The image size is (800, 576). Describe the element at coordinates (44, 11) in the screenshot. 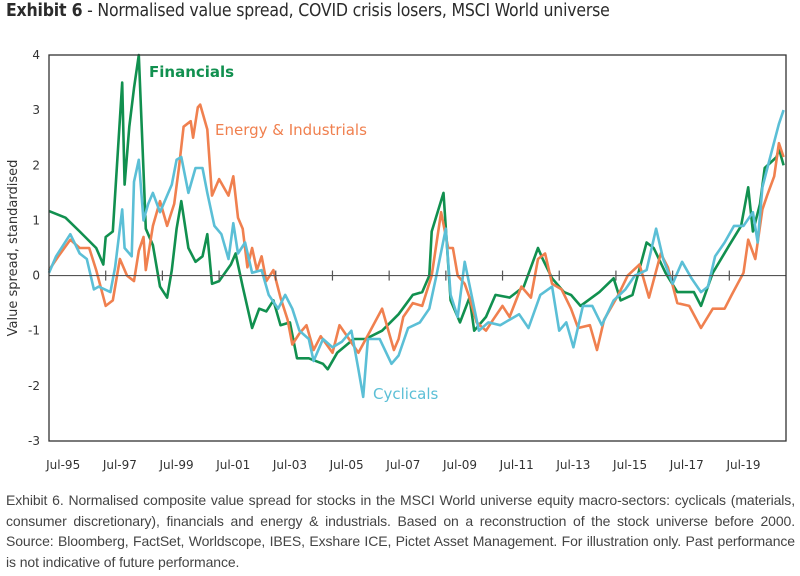

I see `exhibit-number: Exhibit 6` at that location.